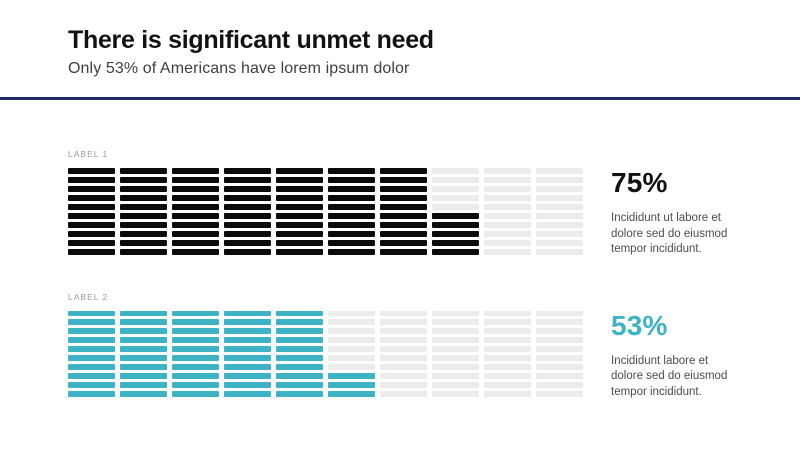 This screenshot has width=800, height=450. Describe the element at coordinates (325, 211) in the screenshot. I see `waffle-grid` at that location.